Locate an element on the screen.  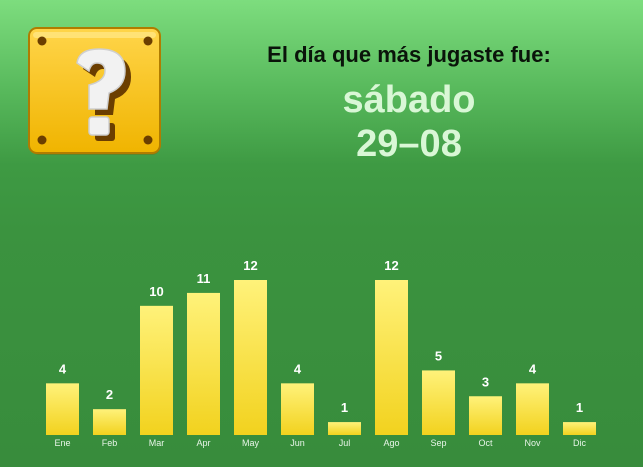
bar-ene is located at coordinates (62, 409).